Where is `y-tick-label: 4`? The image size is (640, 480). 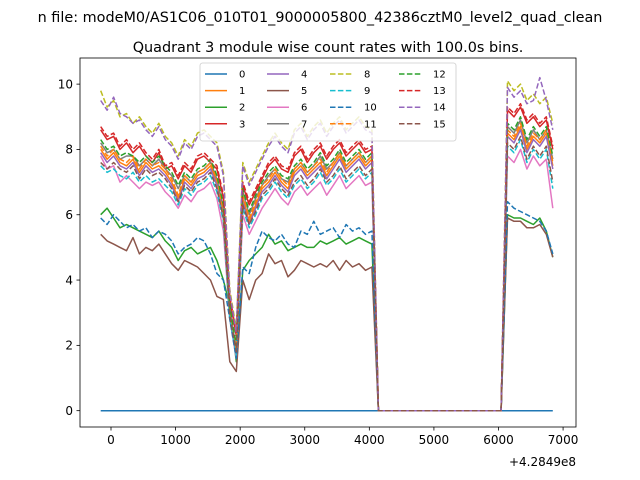 y-tick-label: 4 is located at coordinates (69, 280).